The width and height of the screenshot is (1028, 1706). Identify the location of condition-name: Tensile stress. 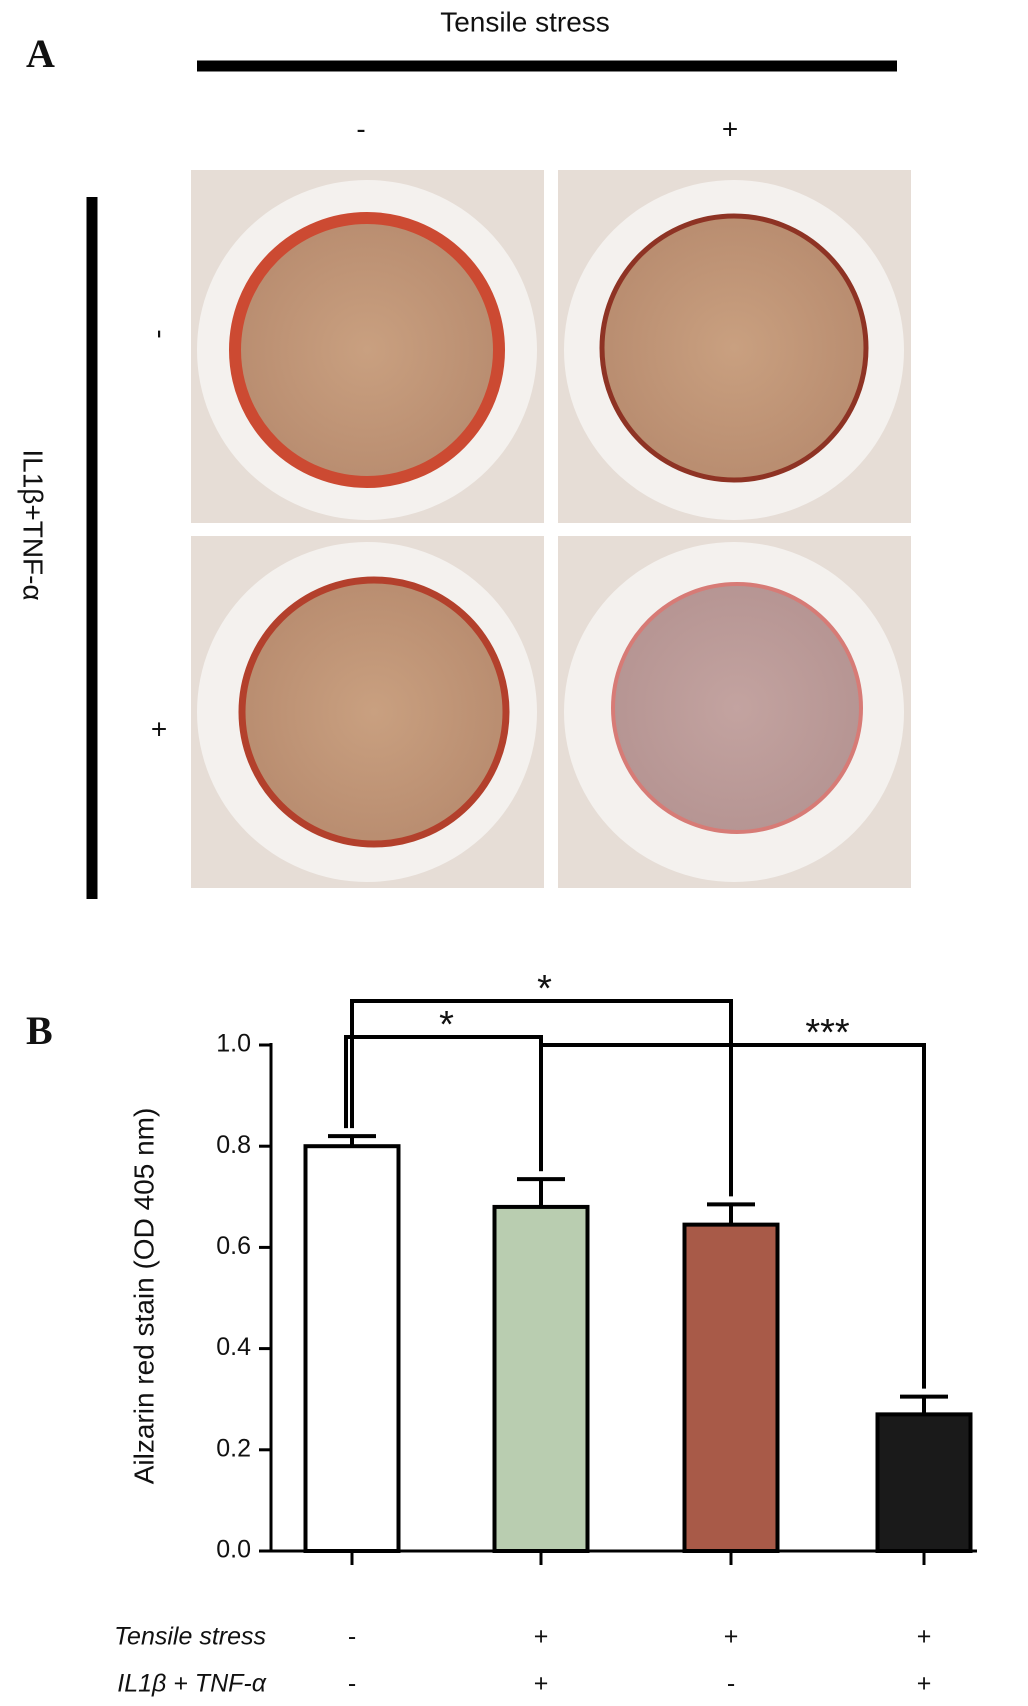
(190, 1637).